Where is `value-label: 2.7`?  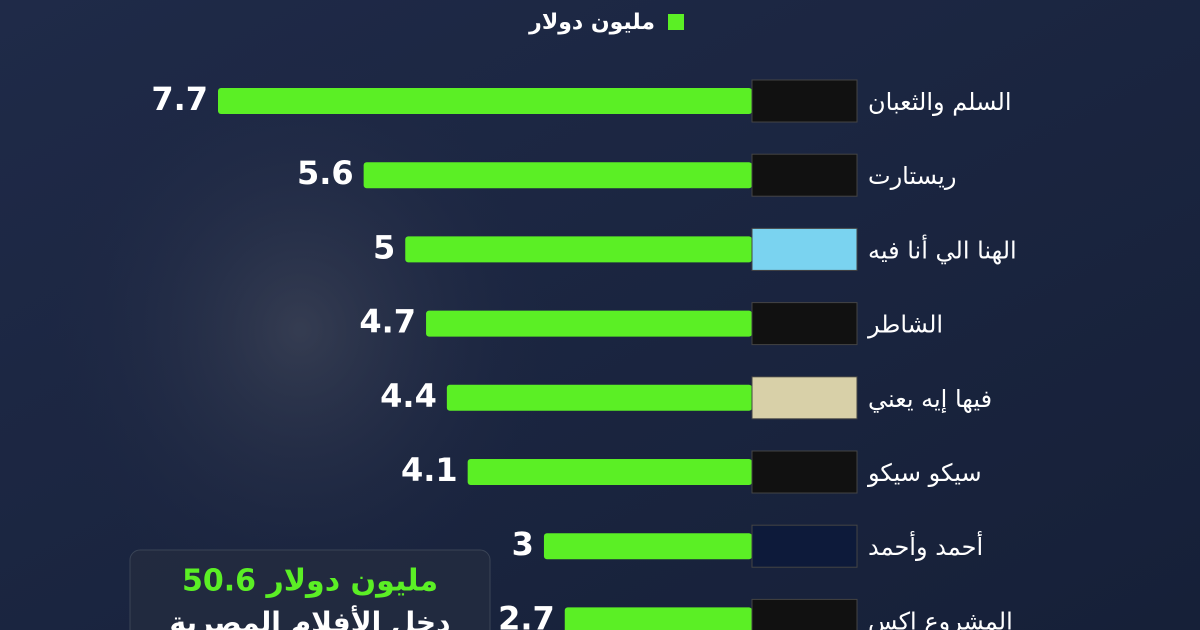 value-label: 2.7 is located at coordinates (526, 614).